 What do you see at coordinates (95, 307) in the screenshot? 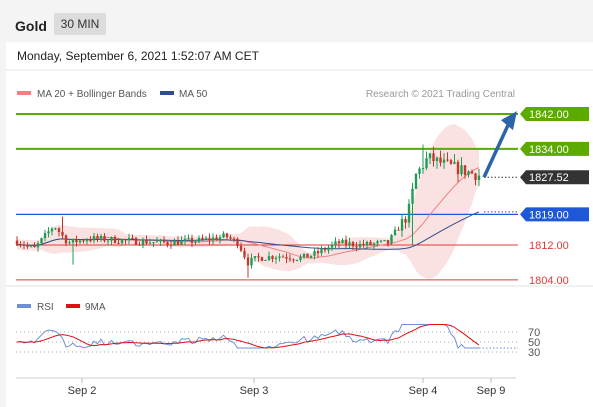
I see `rsi-ma-legend-label: 9MA` at bounding box center [95, 307].